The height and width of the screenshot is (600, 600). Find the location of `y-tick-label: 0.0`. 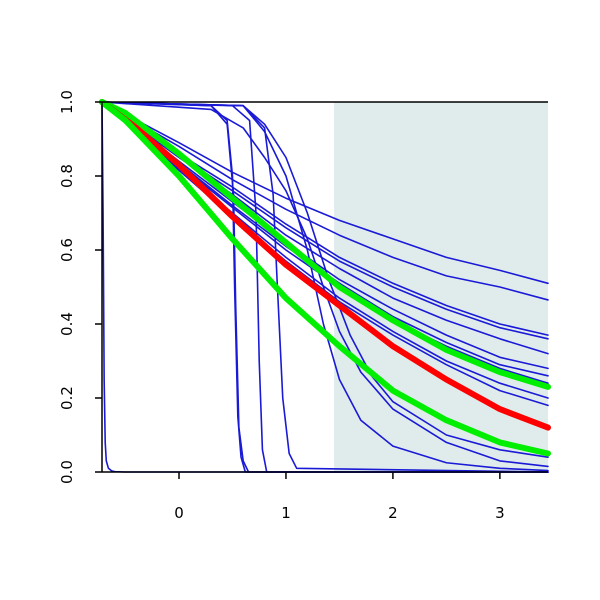

y-tick-label: 0.0 is located at coordinates (67, 472).